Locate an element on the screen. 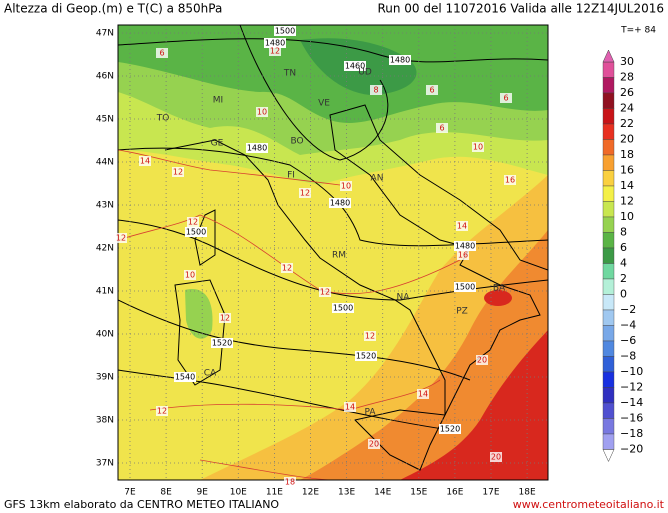  height-label: 1540 is located at coordinates (185, 377).